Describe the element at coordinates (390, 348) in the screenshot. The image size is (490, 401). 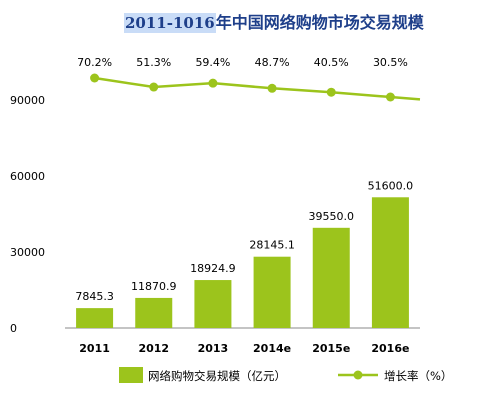
I see `x-tick-label: 2016e` at that location.